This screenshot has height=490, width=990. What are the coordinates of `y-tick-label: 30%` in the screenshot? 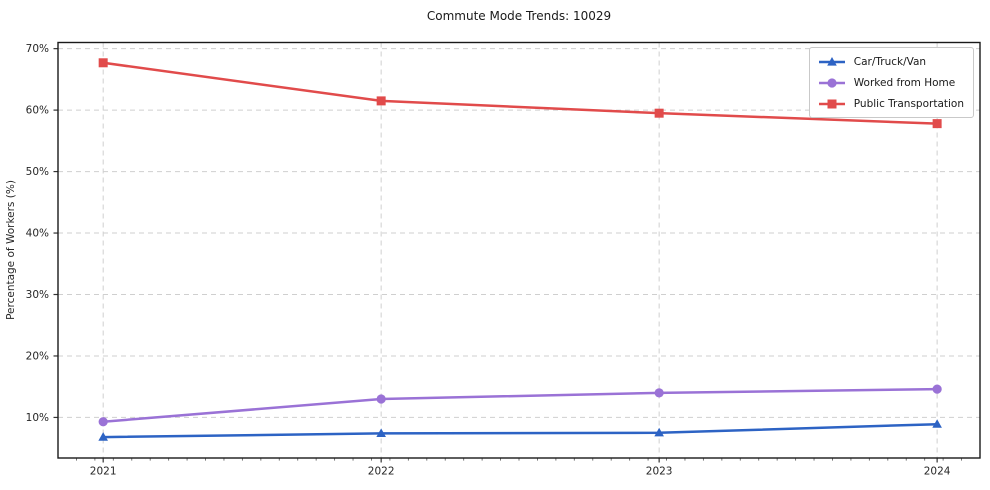 It's located at (37, 295).